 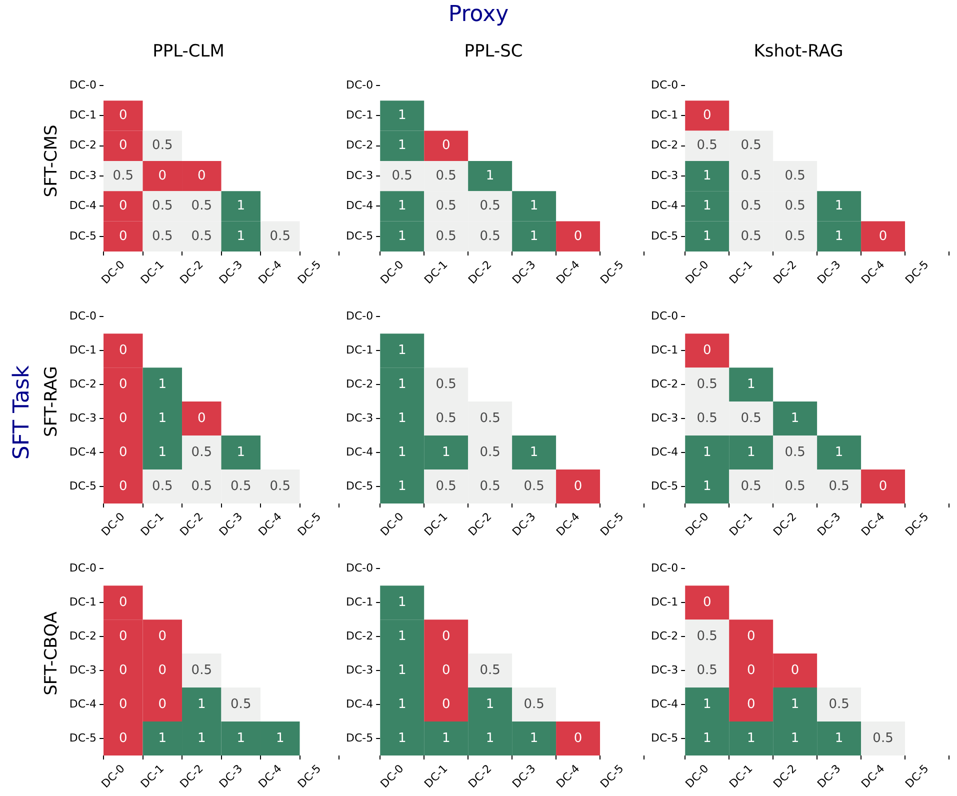 I want to click on text: SFT Task, so click(x=22, y=413).